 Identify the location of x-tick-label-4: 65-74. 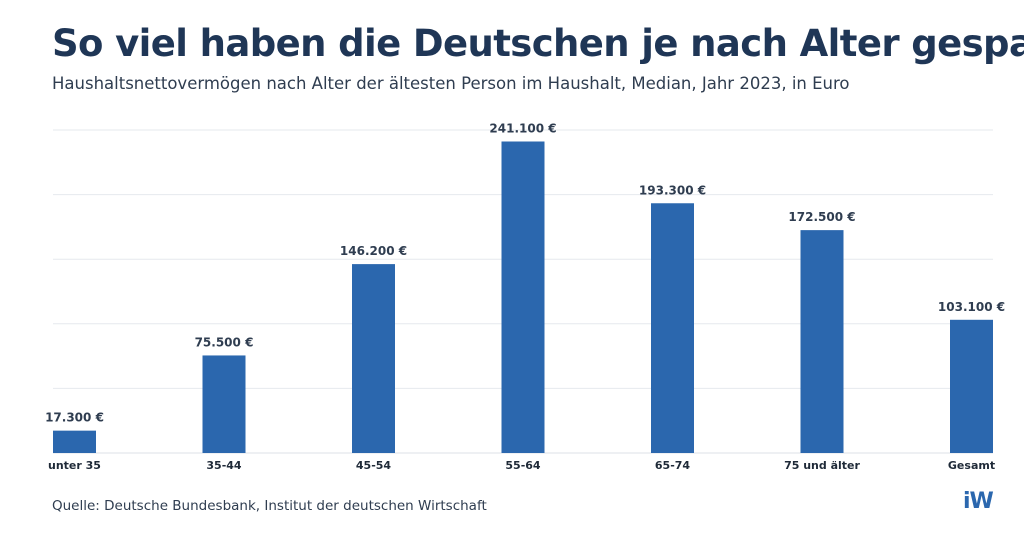
(673, 465).